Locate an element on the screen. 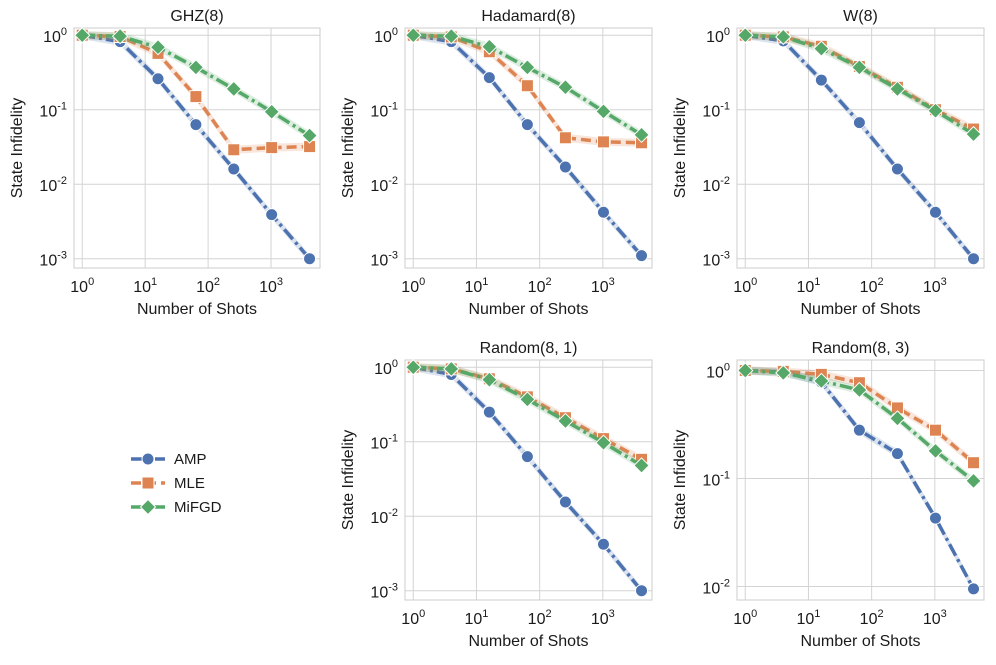 This screenshot has height=665, width=996. panel-title: Random(8, 3) is located at coordinates (861, 348).